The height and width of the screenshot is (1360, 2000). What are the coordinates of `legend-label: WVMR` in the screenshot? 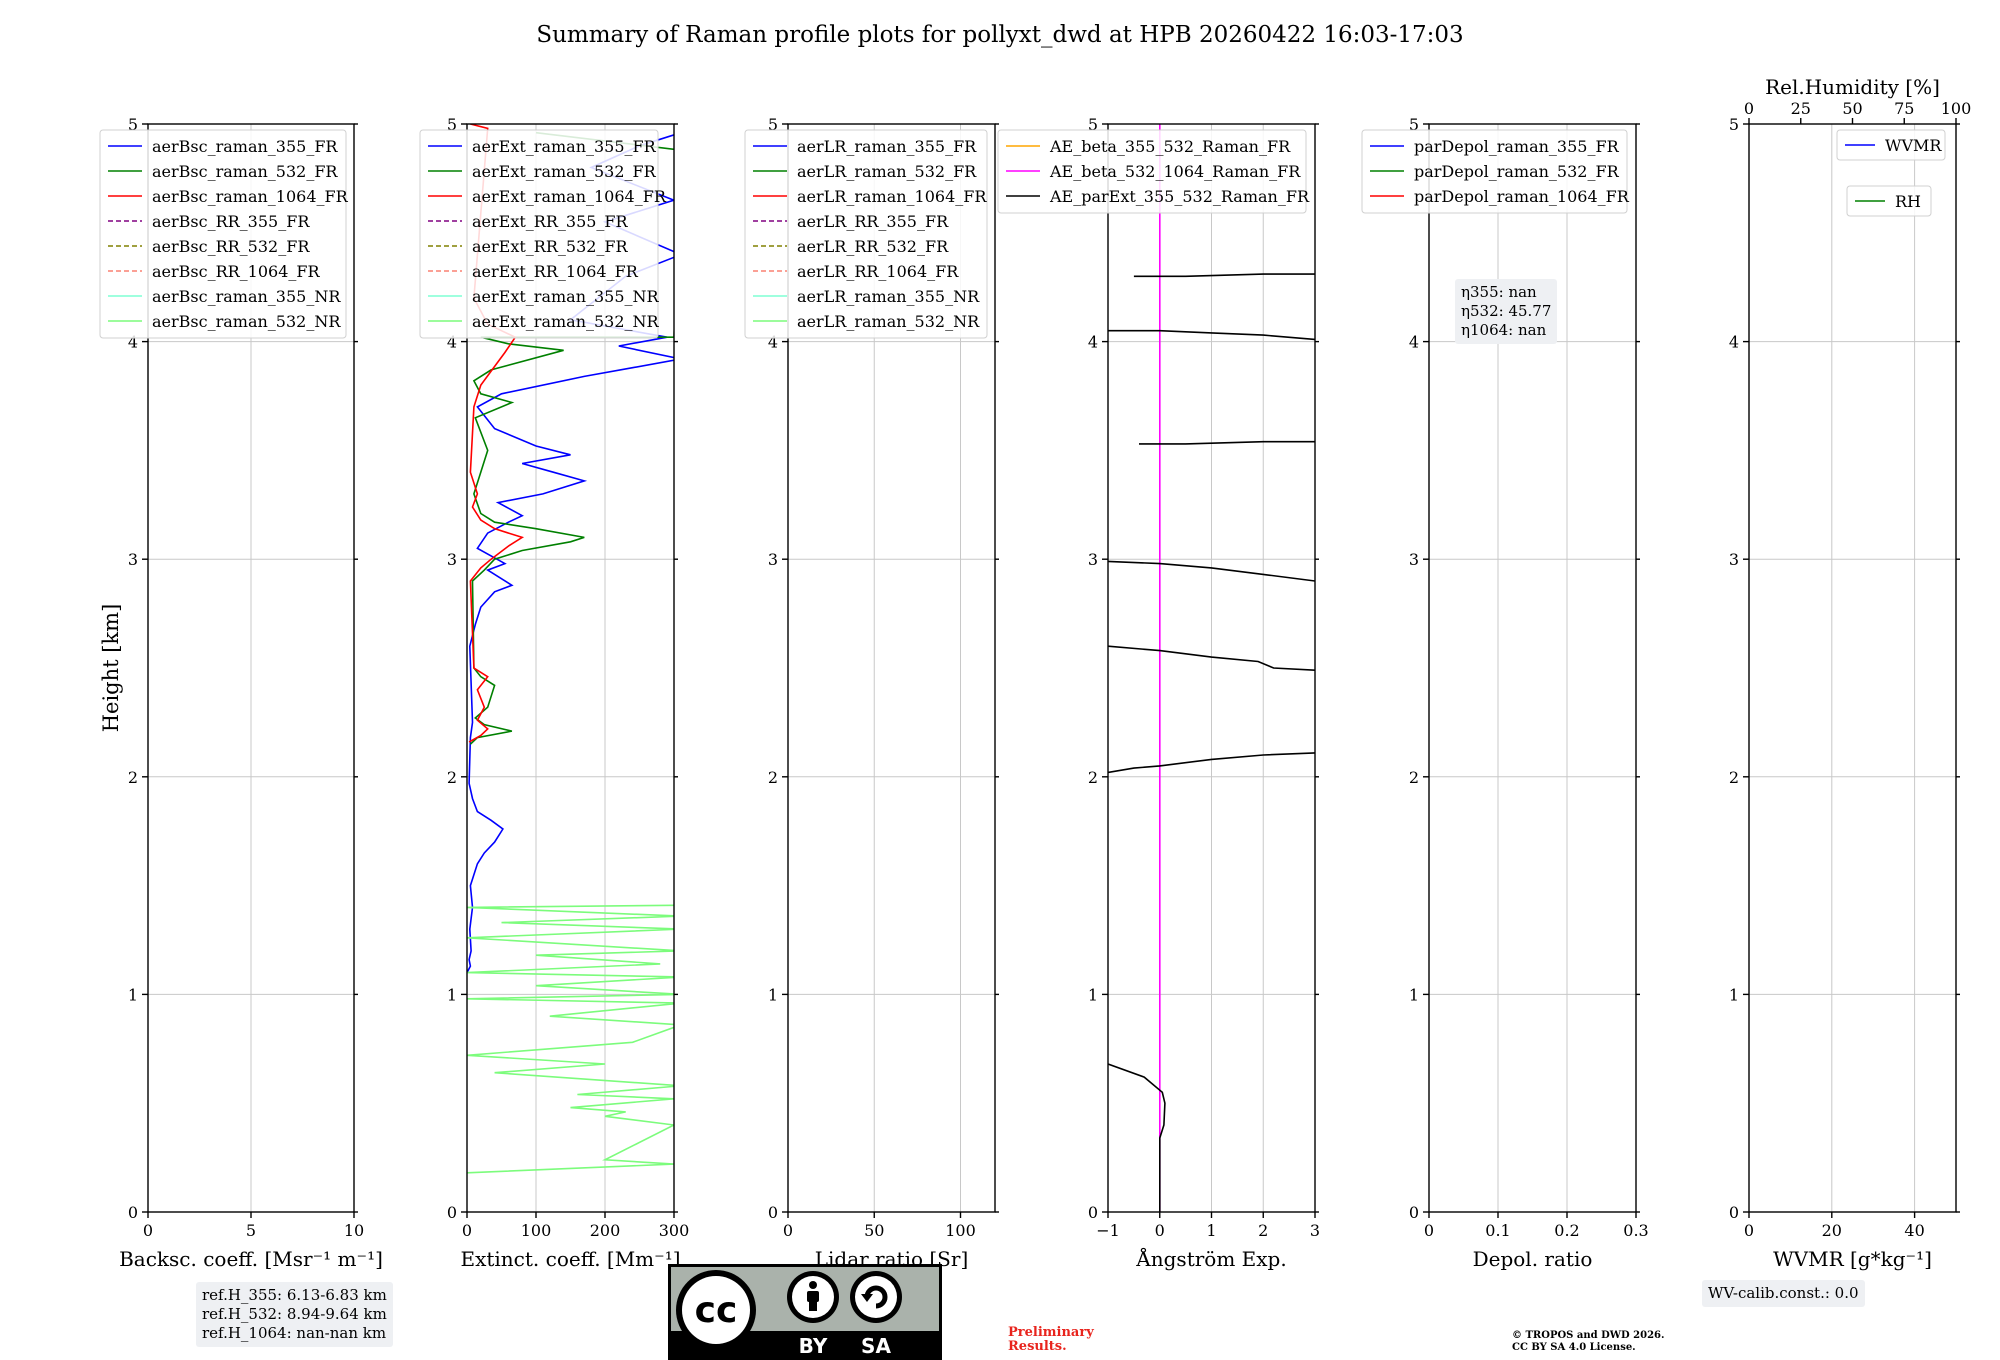 It's located at (1913, 145).